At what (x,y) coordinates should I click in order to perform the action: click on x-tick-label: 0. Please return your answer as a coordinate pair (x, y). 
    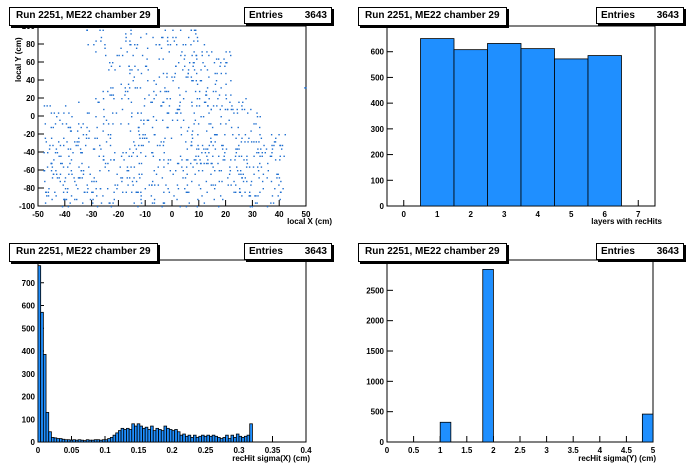
    Looking at the image, I should click on (387, 450).